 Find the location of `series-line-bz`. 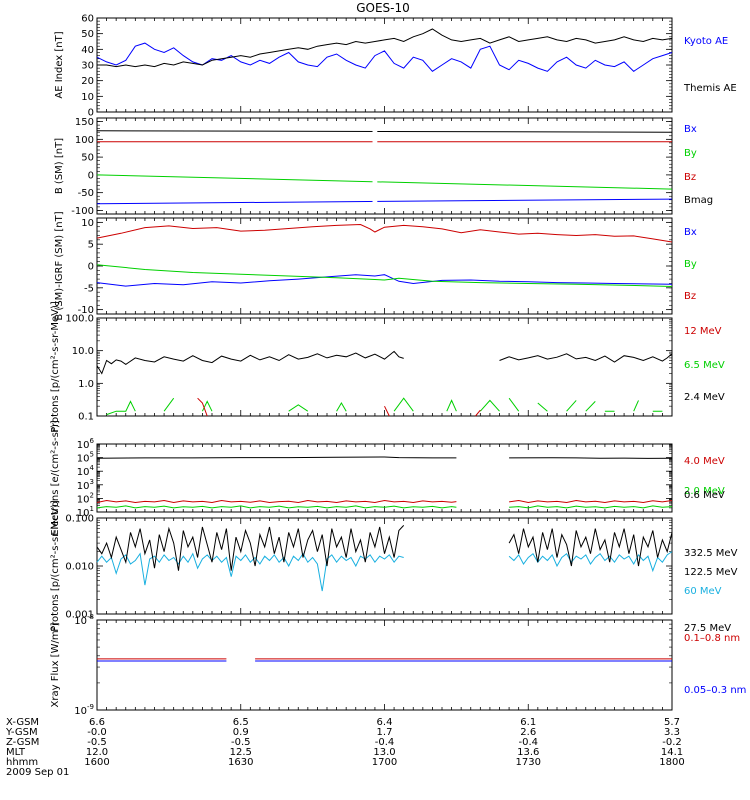

series-line-bz is located at coordinates (384, 233).